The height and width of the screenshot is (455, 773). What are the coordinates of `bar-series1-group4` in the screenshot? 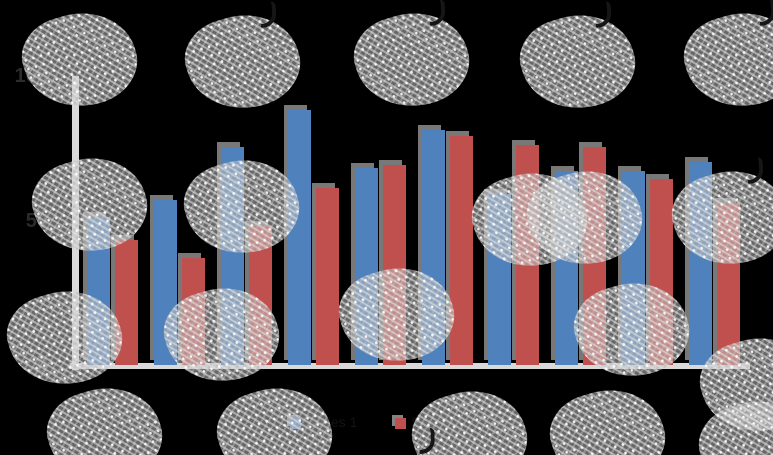 It's located at (299, 237).